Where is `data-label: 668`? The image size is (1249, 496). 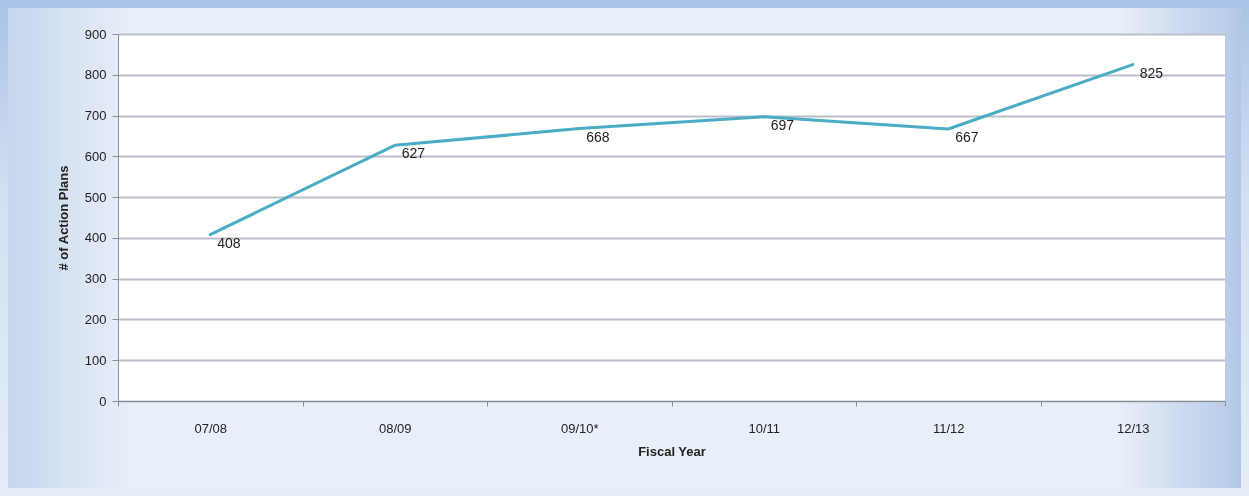
data-label: 668 is located at coordinates (598, 136).